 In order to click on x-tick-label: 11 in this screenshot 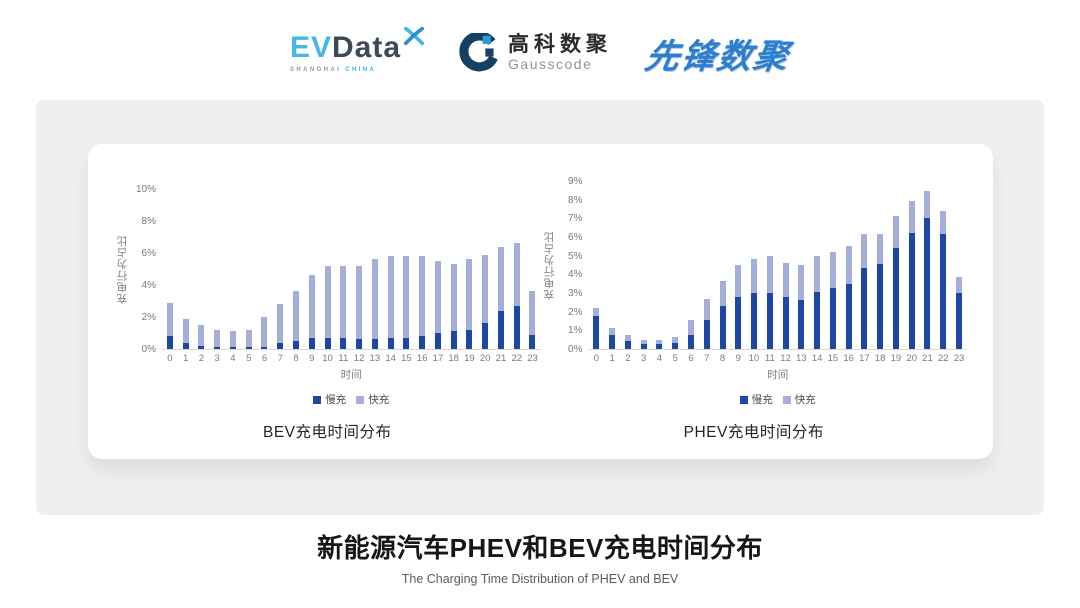, I will do `click(769, 358)`.